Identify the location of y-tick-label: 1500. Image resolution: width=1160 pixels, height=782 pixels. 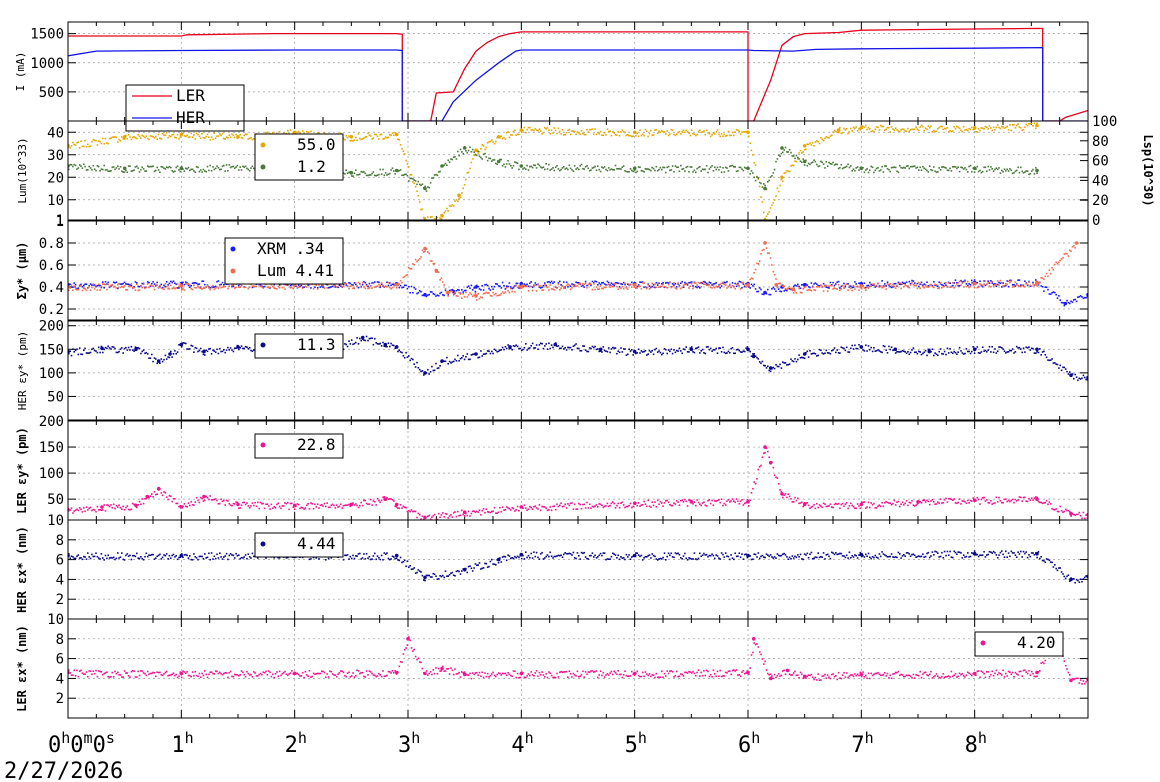
(47, 35).